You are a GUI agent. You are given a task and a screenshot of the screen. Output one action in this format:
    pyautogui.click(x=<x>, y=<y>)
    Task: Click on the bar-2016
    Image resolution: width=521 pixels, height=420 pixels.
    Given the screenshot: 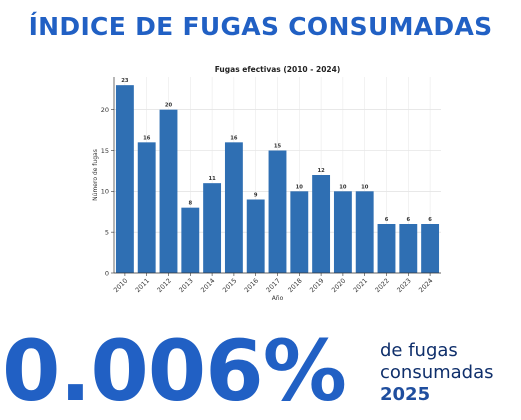 What is the action you would take?
    pyautogui.click(x=255, y=236)
    